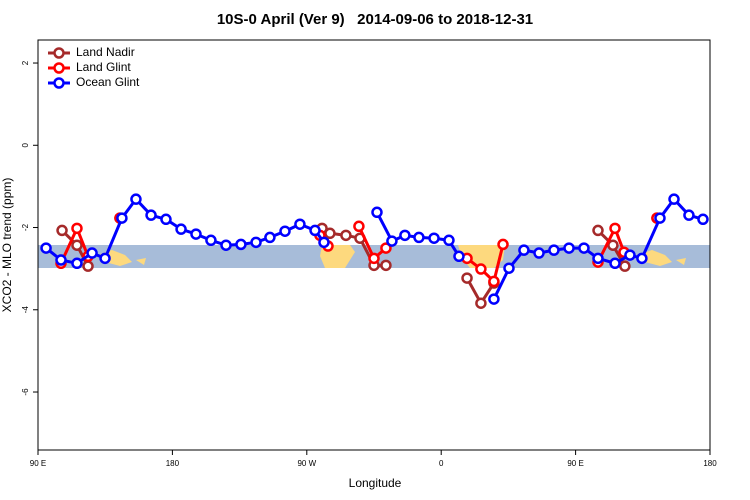 Image resolution: width=750 pixels, height=500 pixels. I want to click on y-tick-label: -2, so click(25, 227).